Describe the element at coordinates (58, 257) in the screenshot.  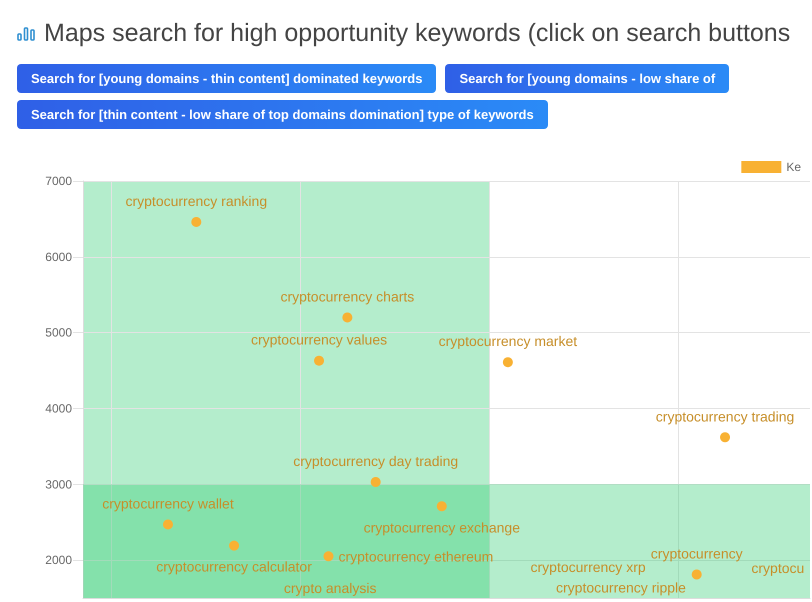
I see `y-tick-label: 6000` at that location.